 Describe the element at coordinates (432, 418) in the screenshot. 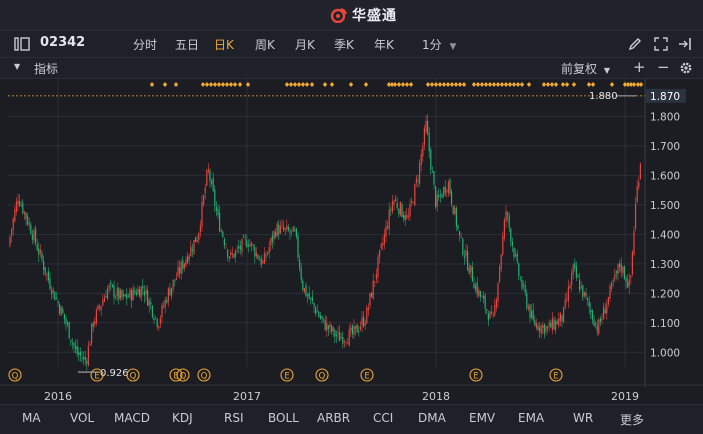

I see `tab-dma: DMA` at that location.